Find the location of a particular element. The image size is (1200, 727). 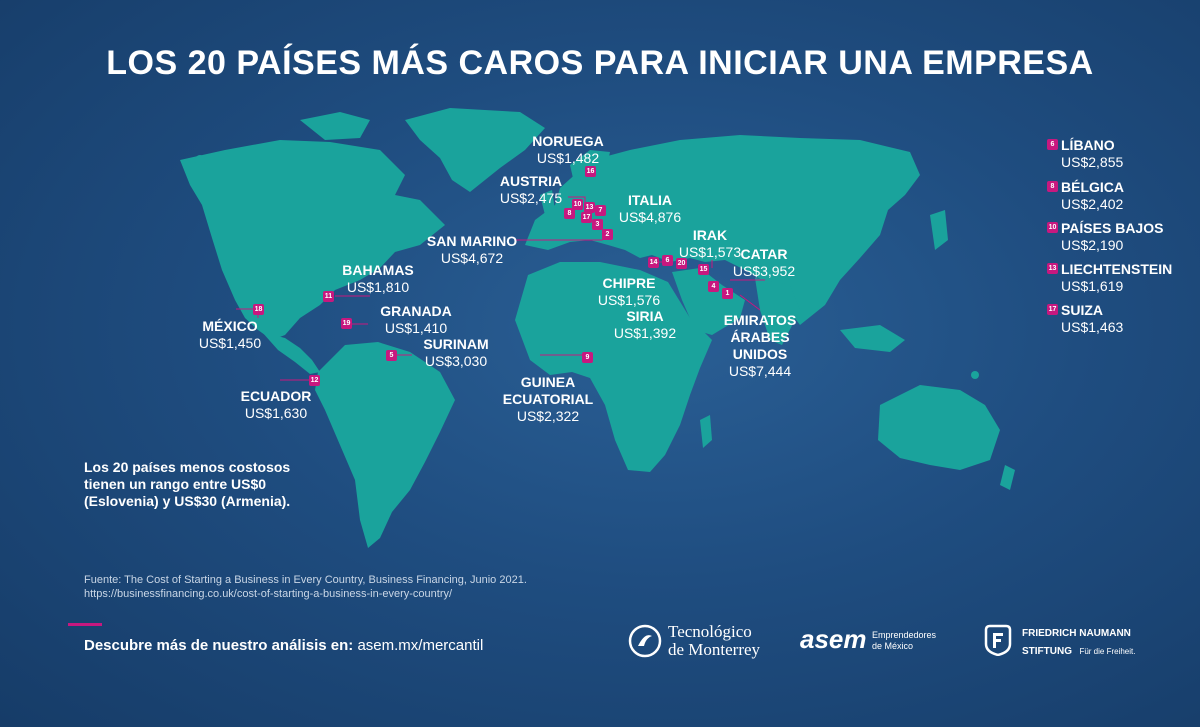

rank-badge: 2 is located at coordinates (607, 234).